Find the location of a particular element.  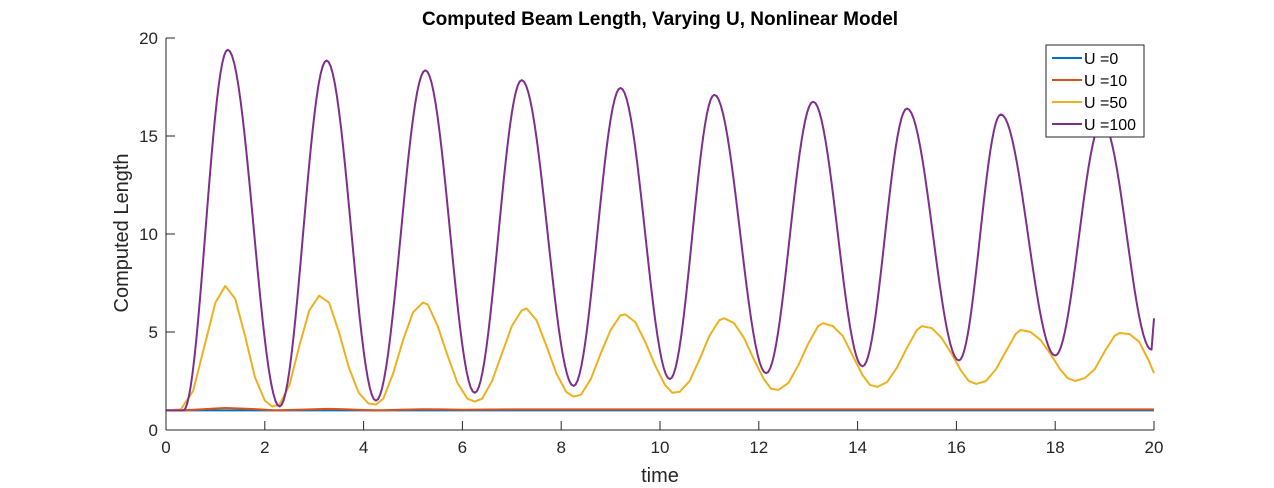

x-axis-label: time is located at coordinates (660, 476).